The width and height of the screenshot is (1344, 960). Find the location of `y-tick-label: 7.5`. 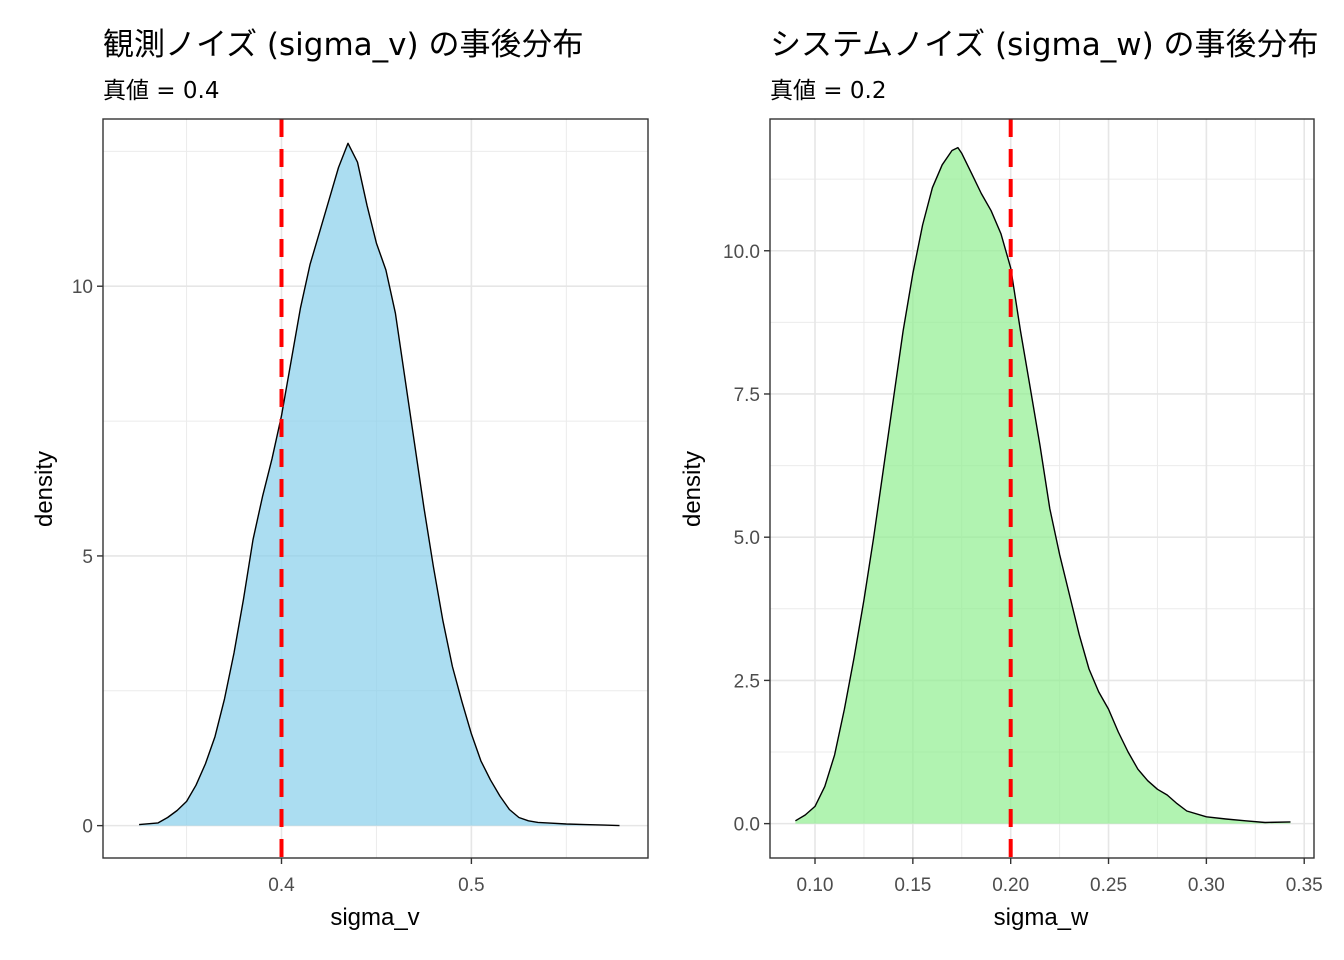

y-tick-label: 7.5 is located at coordinates (747, 395).